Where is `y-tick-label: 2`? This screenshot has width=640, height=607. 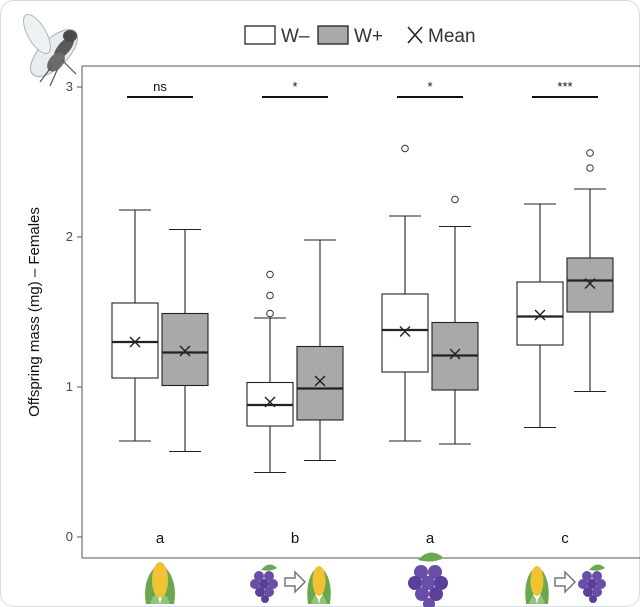 y-tick-label: 2 is located at coordinates (69, 236).